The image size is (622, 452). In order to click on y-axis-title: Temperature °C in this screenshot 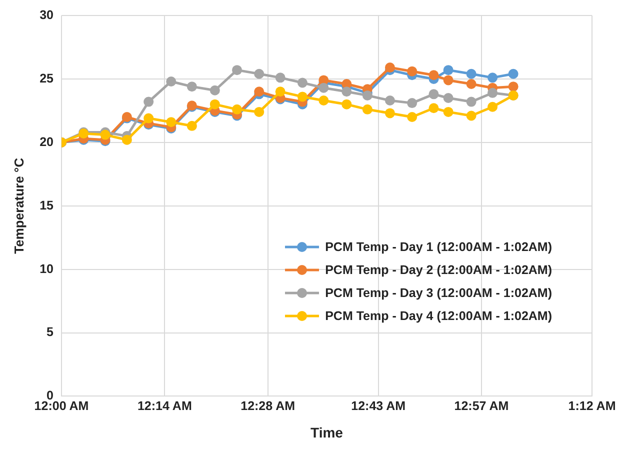, I will do `click(18, 205)`.